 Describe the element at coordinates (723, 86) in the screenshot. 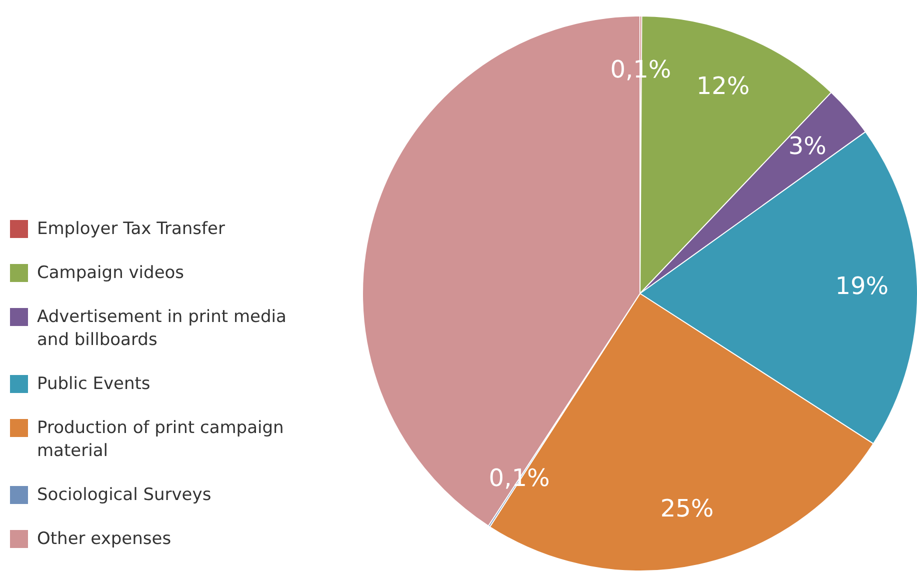

I see `data-label: 12%` at that location.